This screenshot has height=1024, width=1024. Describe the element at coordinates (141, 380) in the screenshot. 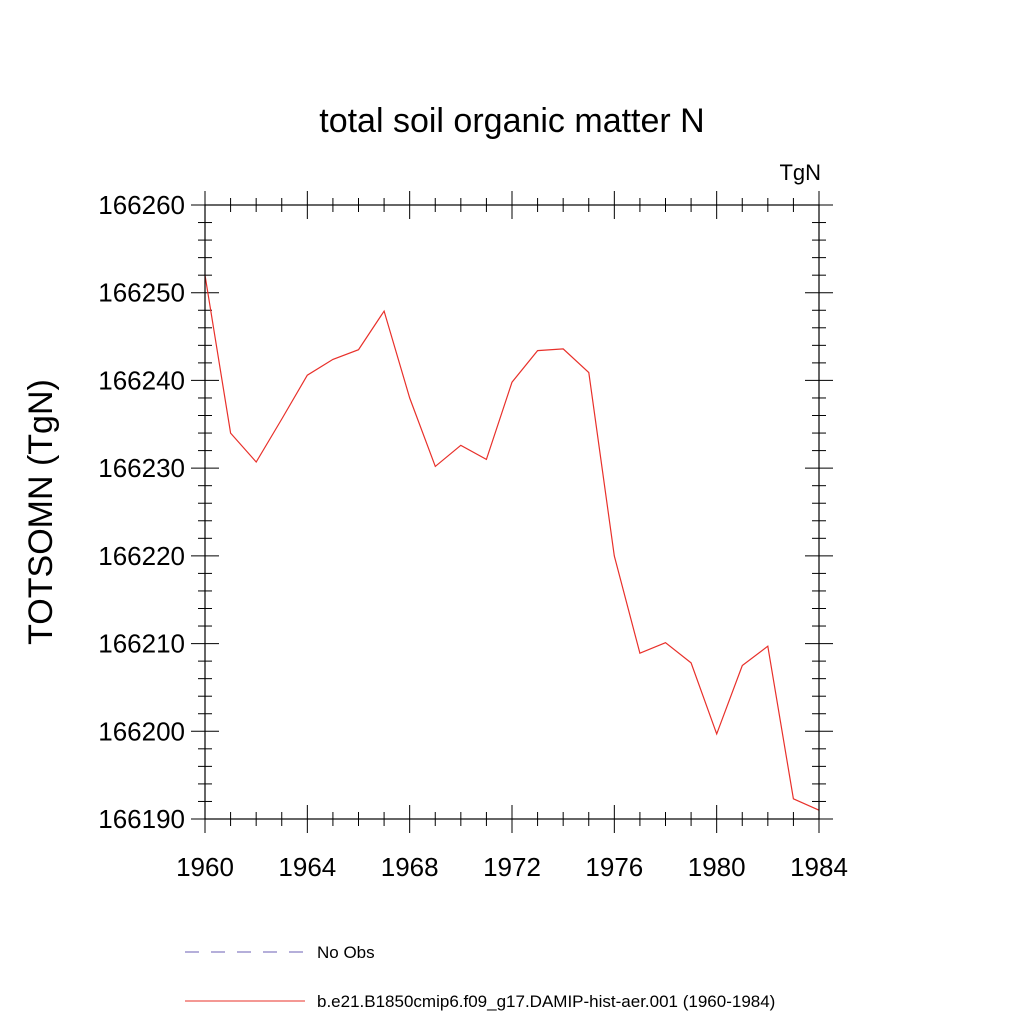

I see `y-tick-label: 166240` at that location.